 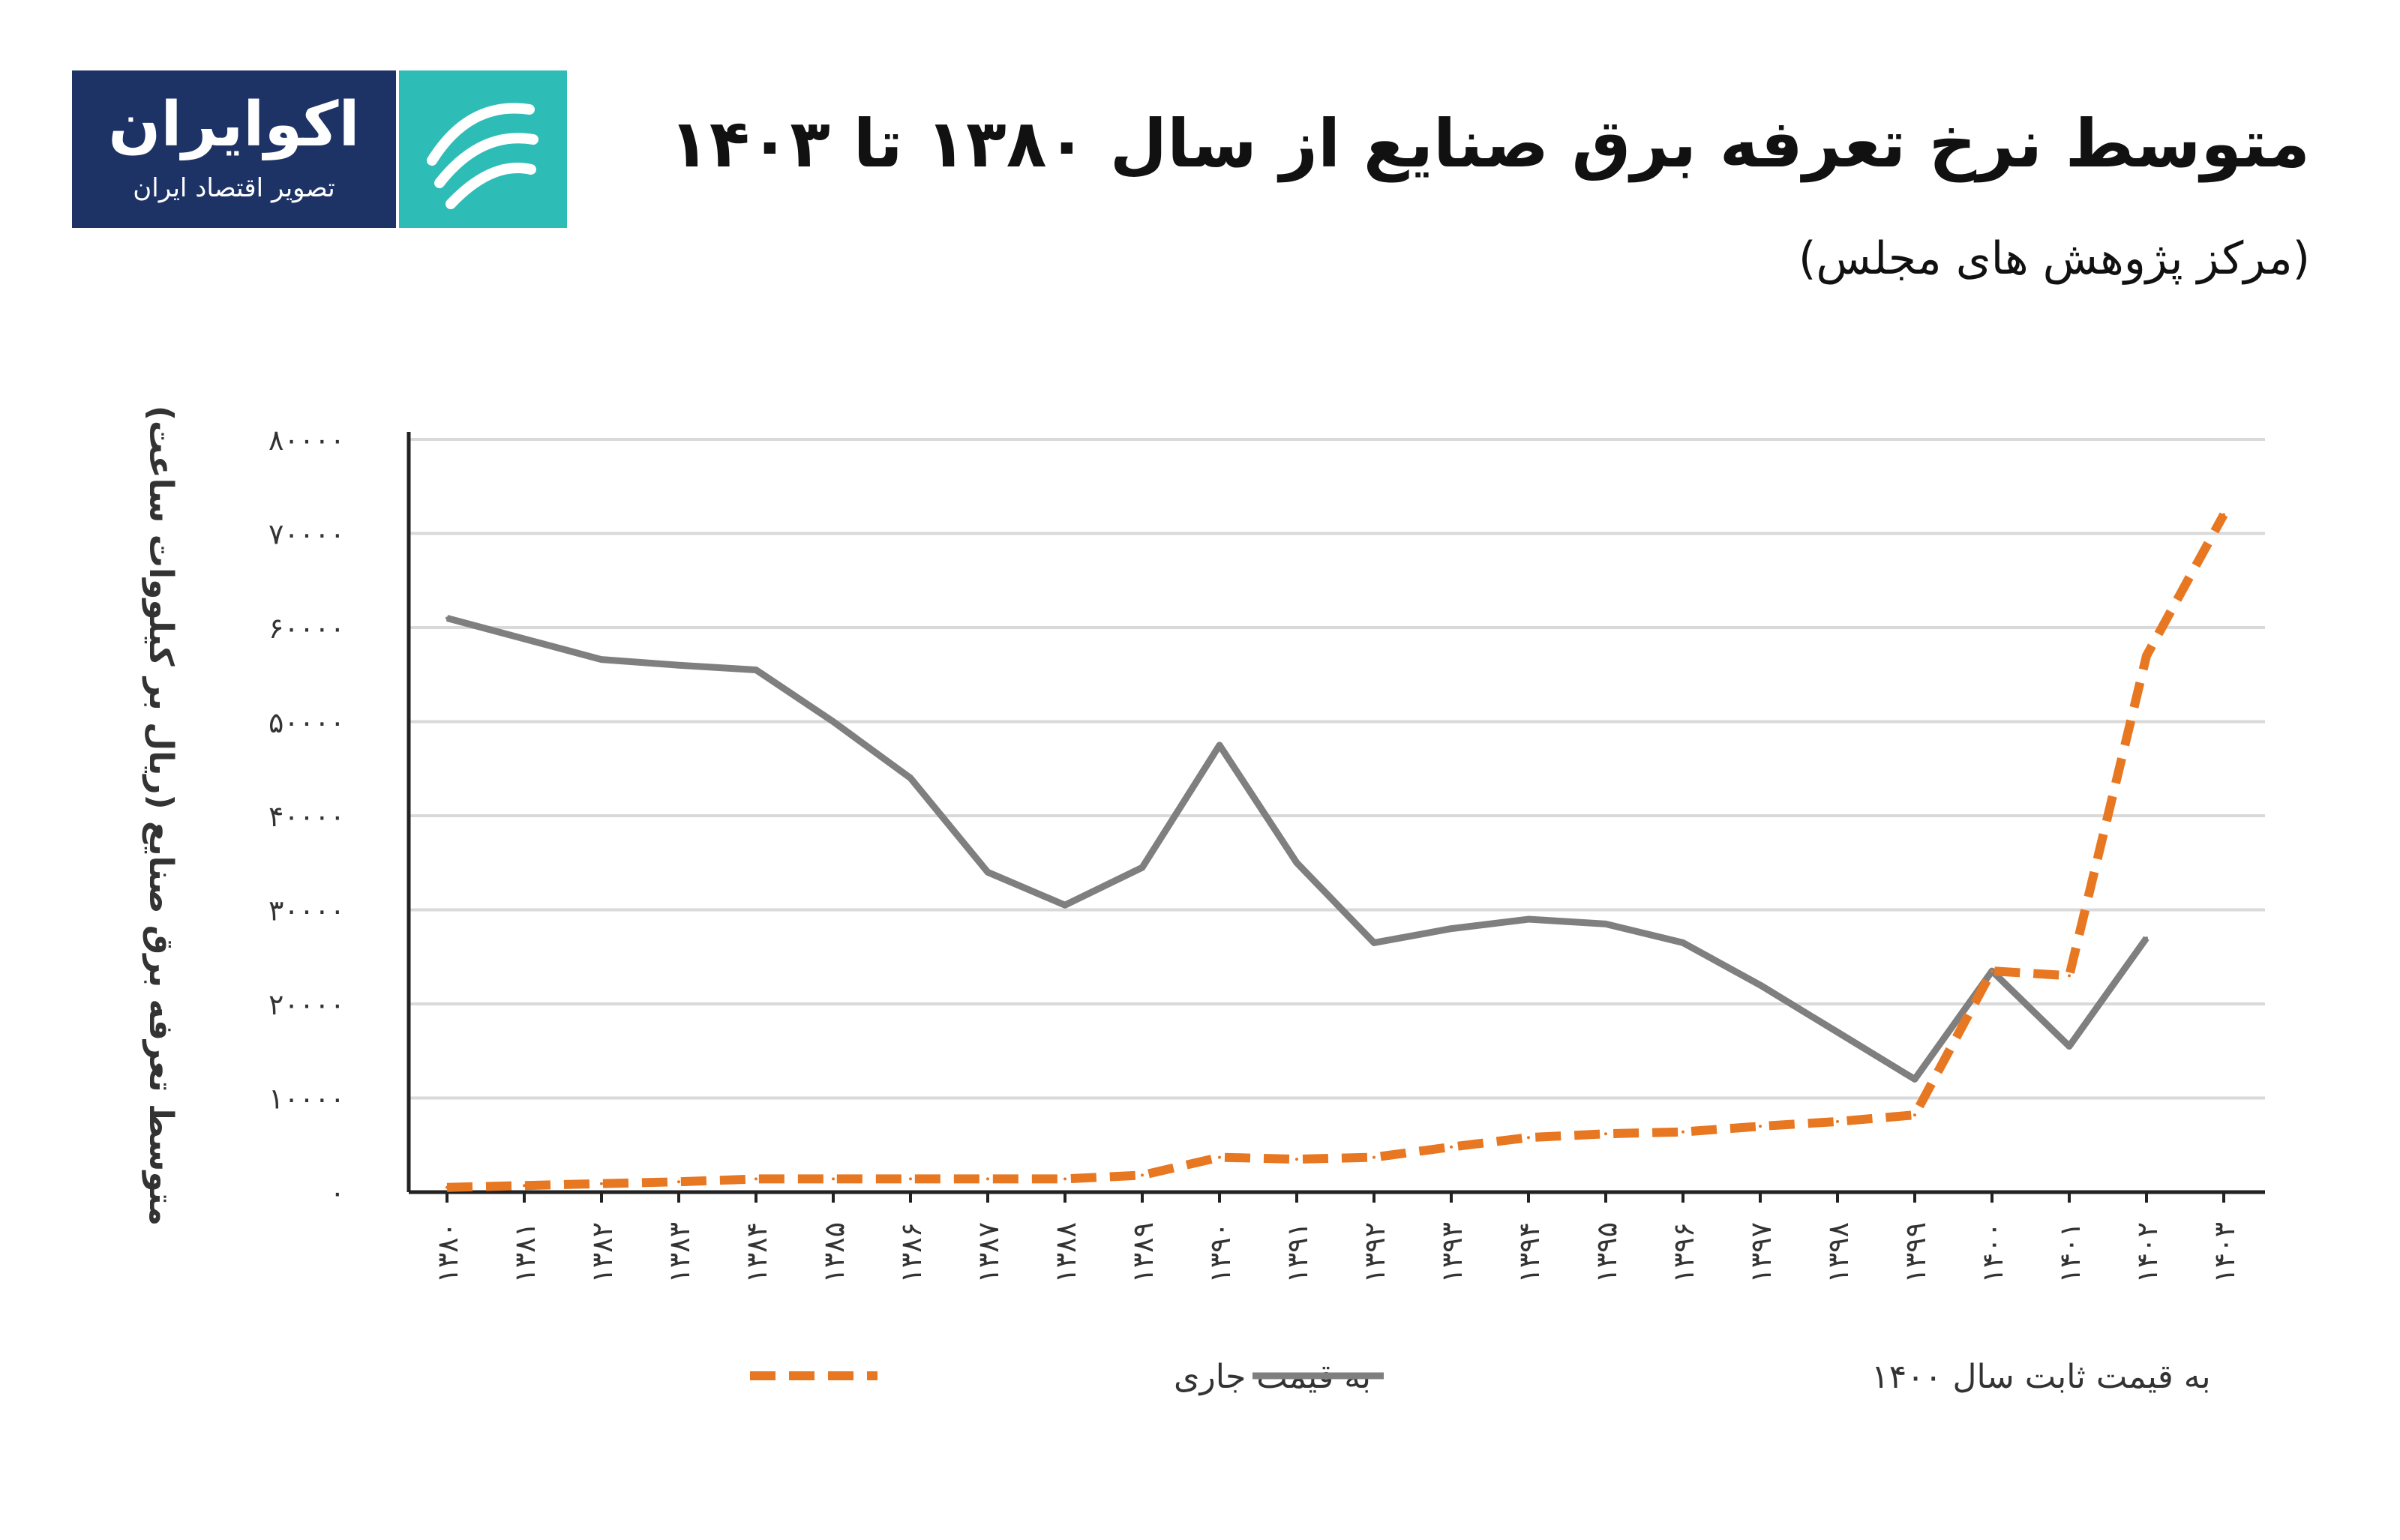 I want to click on x-tick-label: ۱۳۸۹, so click(x=1143, y=1253).